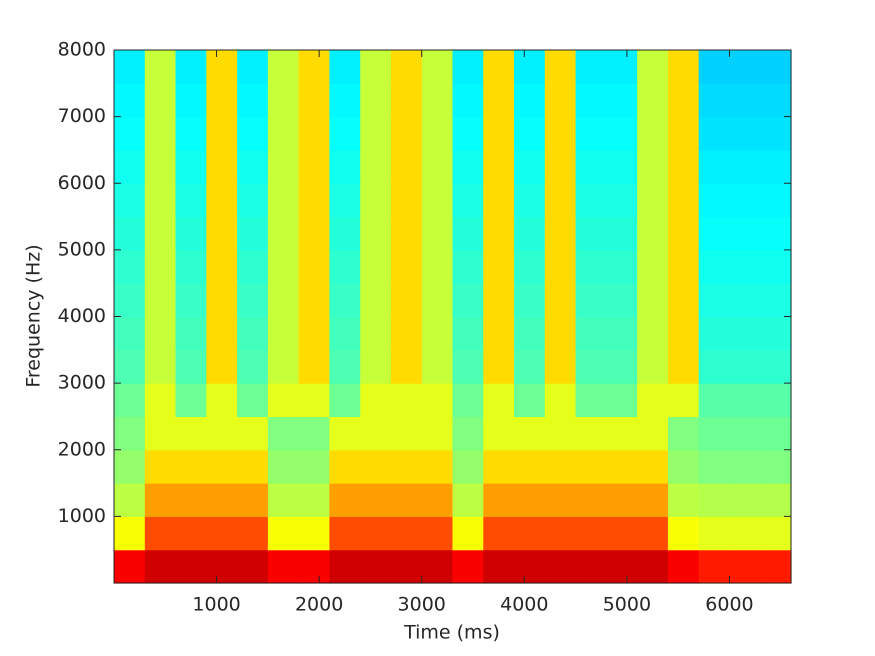  Describe the element at coordinates (82, 316) in the screenshot. I see `y-tick-label: 4000` at that location.